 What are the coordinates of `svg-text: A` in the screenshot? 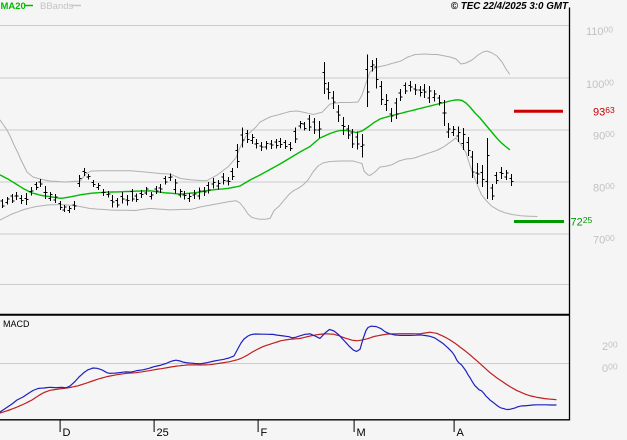 It's located at (461, 433).